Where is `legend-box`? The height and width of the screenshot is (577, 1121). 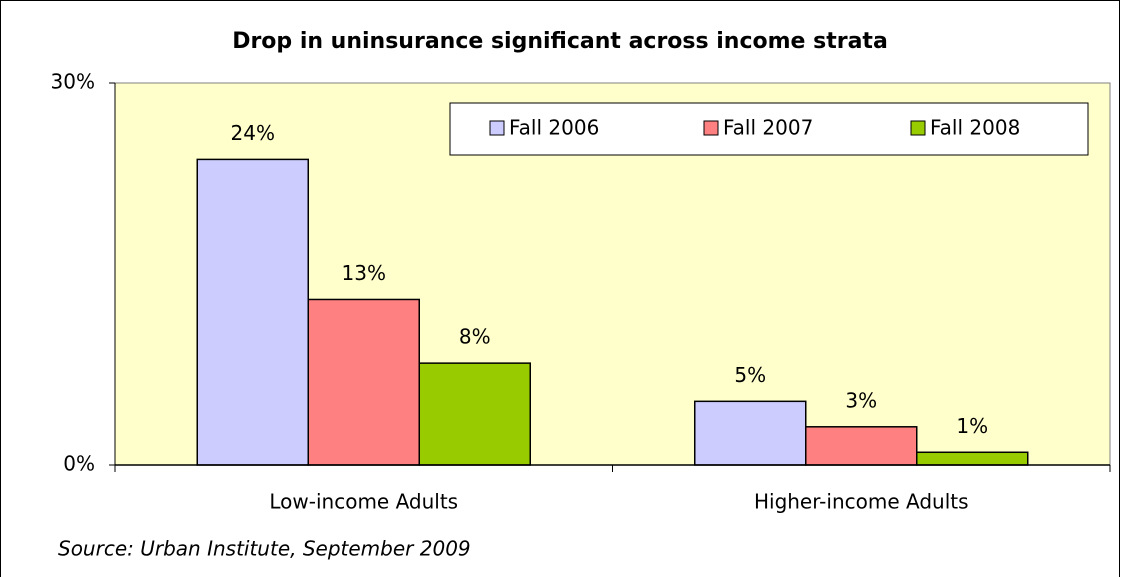
legend-box is located at coordinates (769, 129).